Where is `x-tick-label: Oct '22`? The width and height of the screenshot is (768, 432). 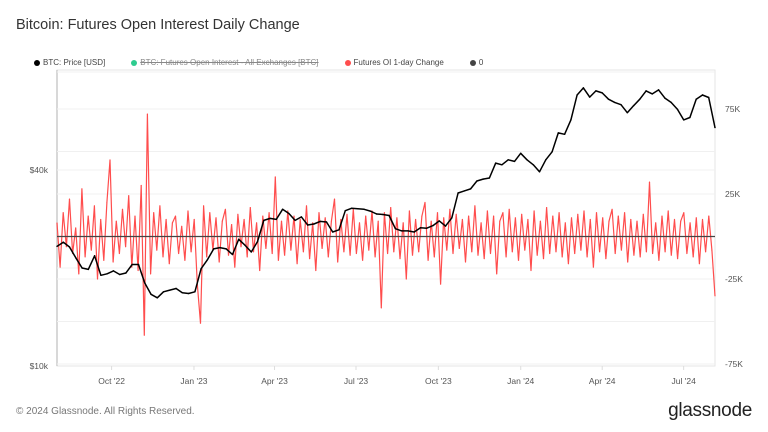 x-tick-label: Oct '22 is located at coordinates (111, 381).